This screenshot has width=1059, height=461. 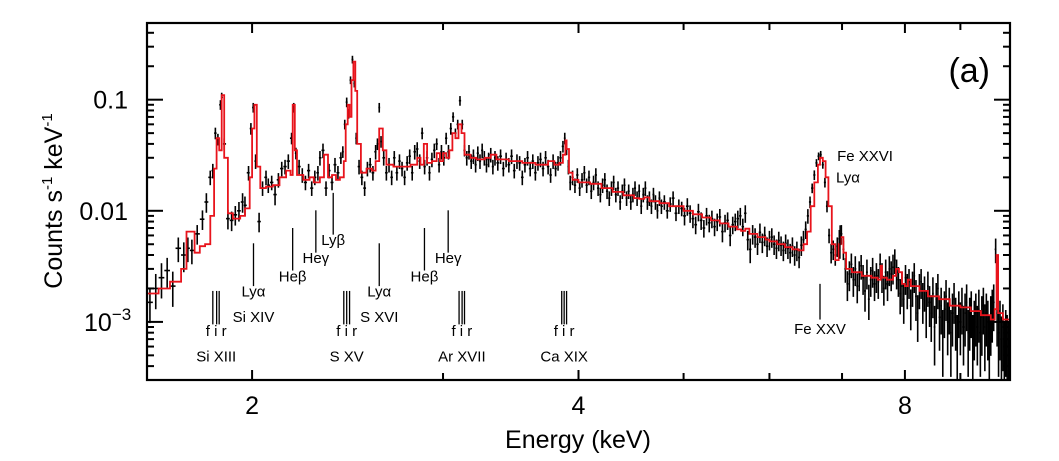 What do you see at coordinates (820, 310) in the screenshot?
I see `annotation-fe25: Fe XXV` at bounding box center [820, 310].